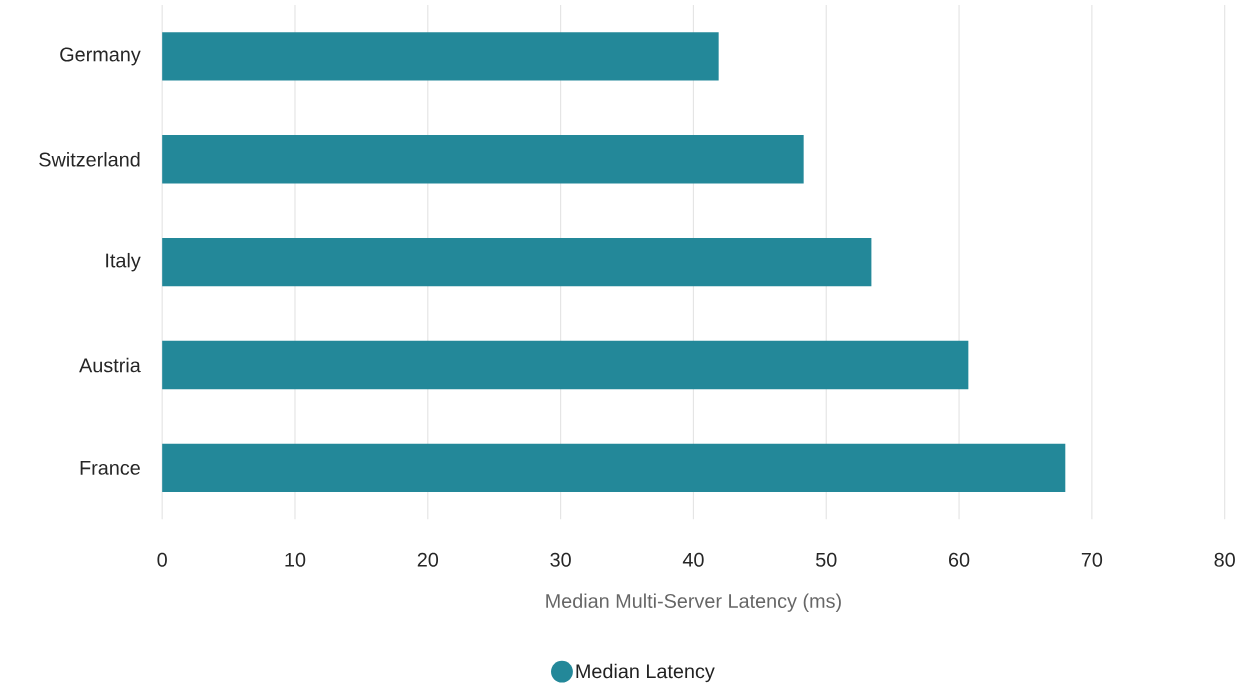  Describe the element at coordinates (645, 673) in the screenshot. I see `legend-label: Median Latency` at that location.